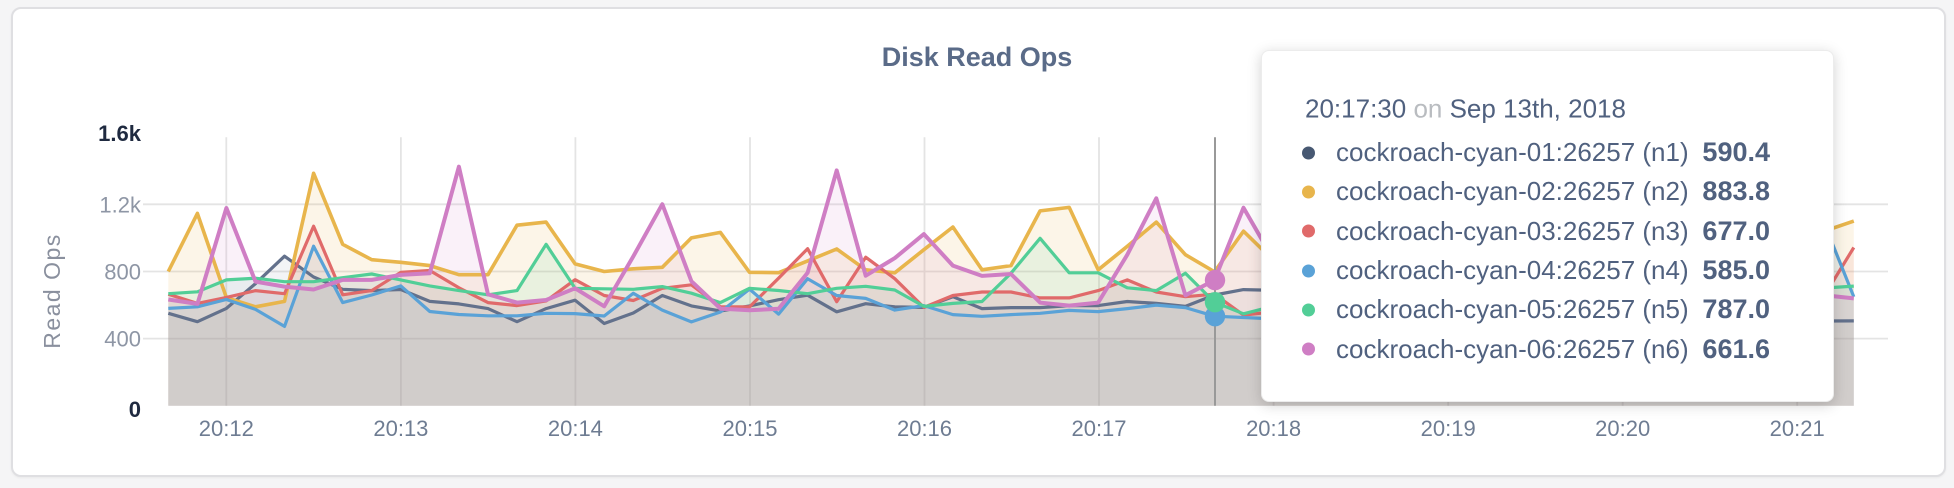 The image size is (1954, 488). What do you see at coordinates (1098, 428) in the screenshot?
I see `svg-text: 20:17` at bounding box center [1098, 428].